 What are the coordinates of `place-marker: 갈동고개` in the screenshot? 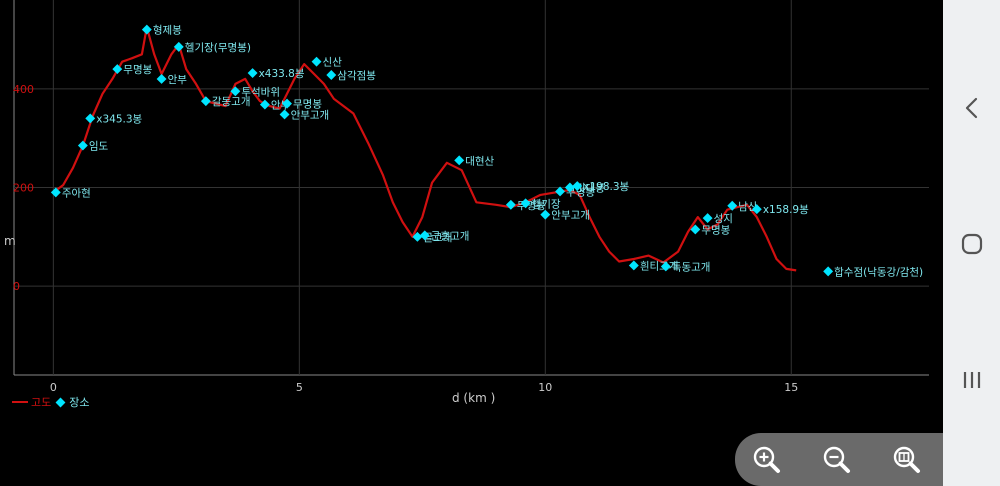 It's located at (225, 101).